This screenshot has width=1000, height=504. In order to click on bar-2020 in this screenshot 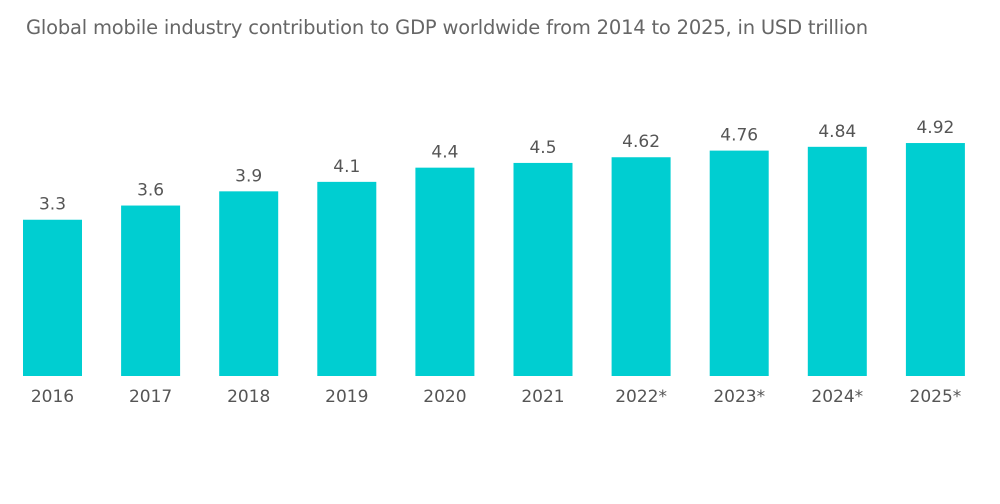, I will do `click(445, 271)`.